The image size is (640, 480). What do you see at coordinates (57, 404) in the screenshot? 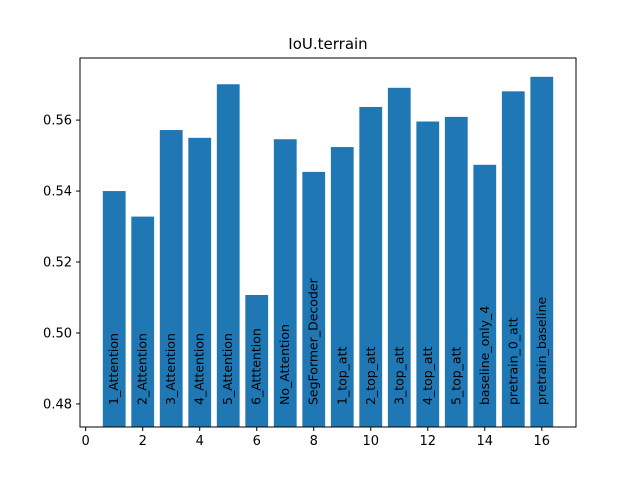
I see `y-tick-label: 0.48` at bounding box center [57, 404].